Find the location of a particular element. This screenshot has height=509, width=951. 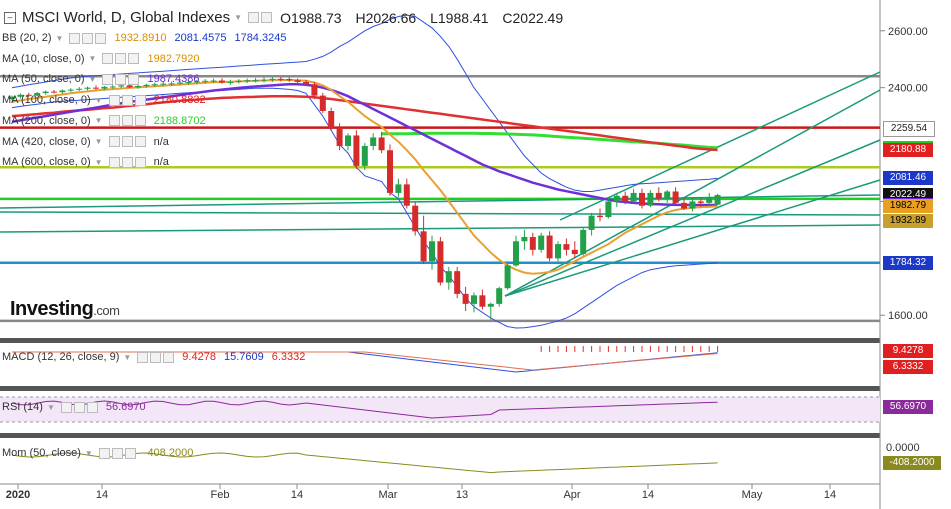

x-tick-label: Apr is located at coordinates (571, 495).